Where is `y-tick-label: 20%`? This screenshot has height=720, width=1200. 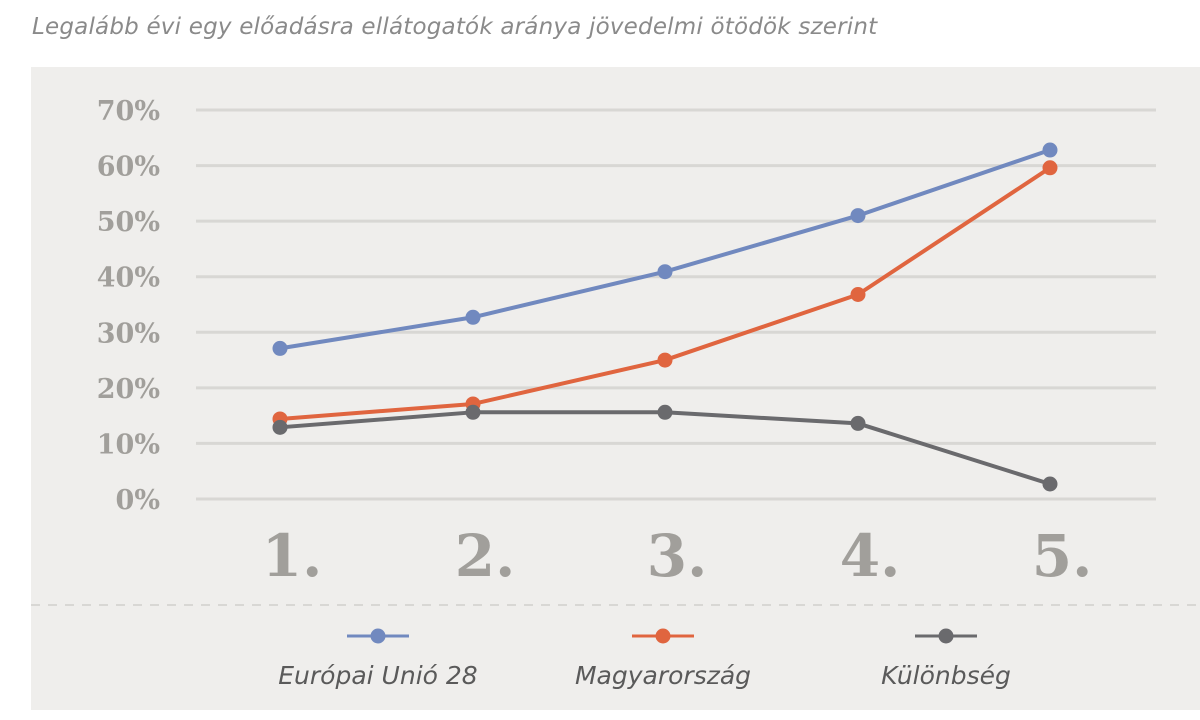
y-tick-label: 20% is located at coordinates (128, 389).